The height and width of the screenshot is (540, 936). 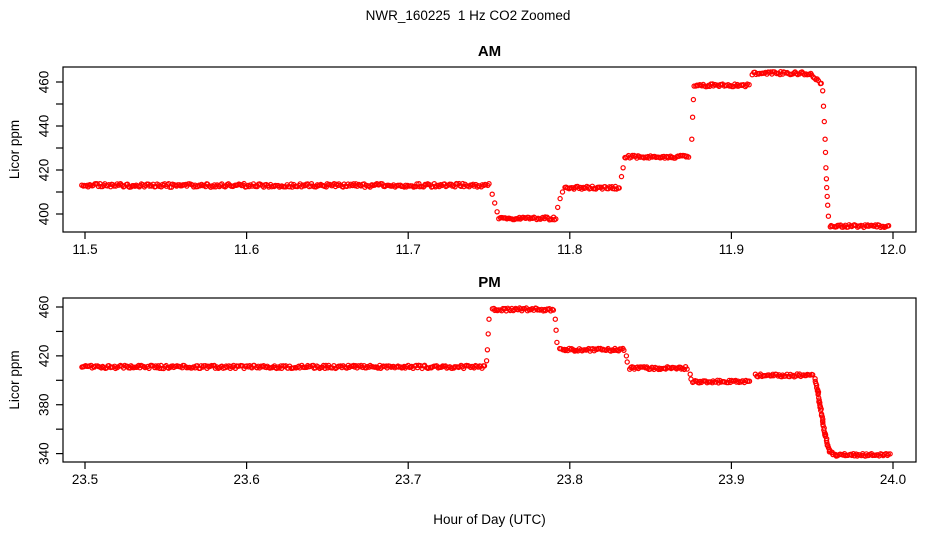 I want to click on svg-text: AM, so click(x=489, y=51).